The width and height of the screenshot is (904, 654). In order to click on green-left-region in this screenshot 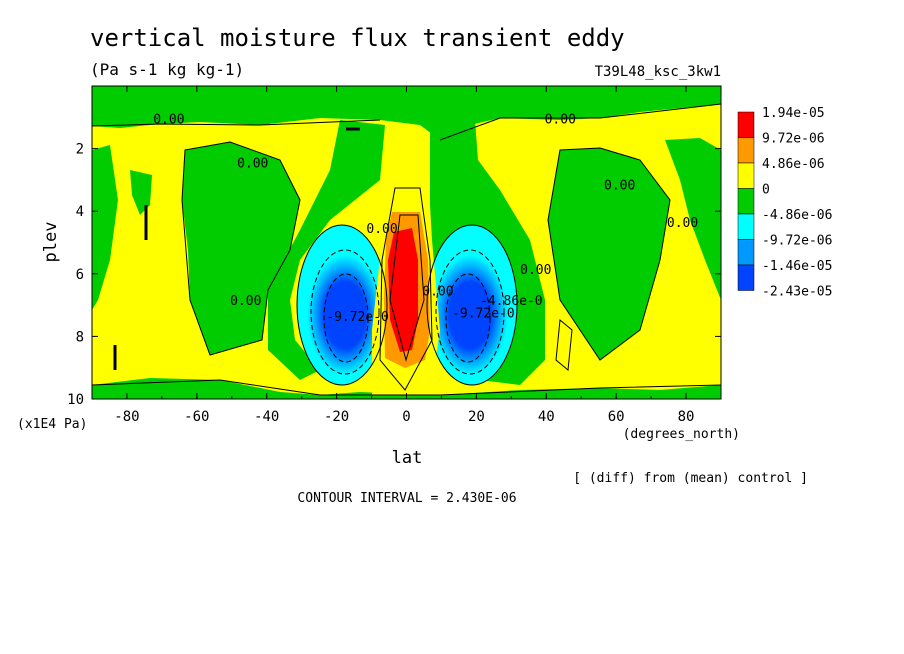, I will do `click(241, 248)`.